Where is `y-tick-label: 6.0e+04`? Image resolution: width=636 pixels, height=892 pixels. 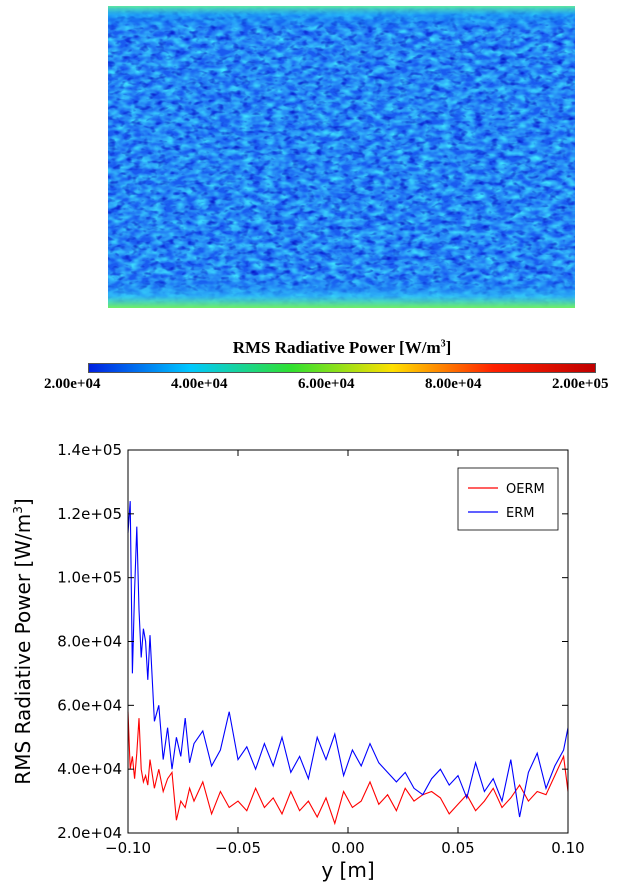 y-tick-label: 6.0e+04 is located at coordinates (89, 705).